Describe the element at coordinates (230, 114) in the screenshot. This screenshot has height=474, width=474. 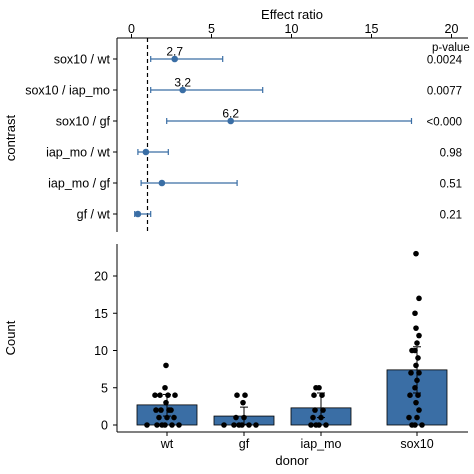
I see `estimate-label: 6.2` at that location.